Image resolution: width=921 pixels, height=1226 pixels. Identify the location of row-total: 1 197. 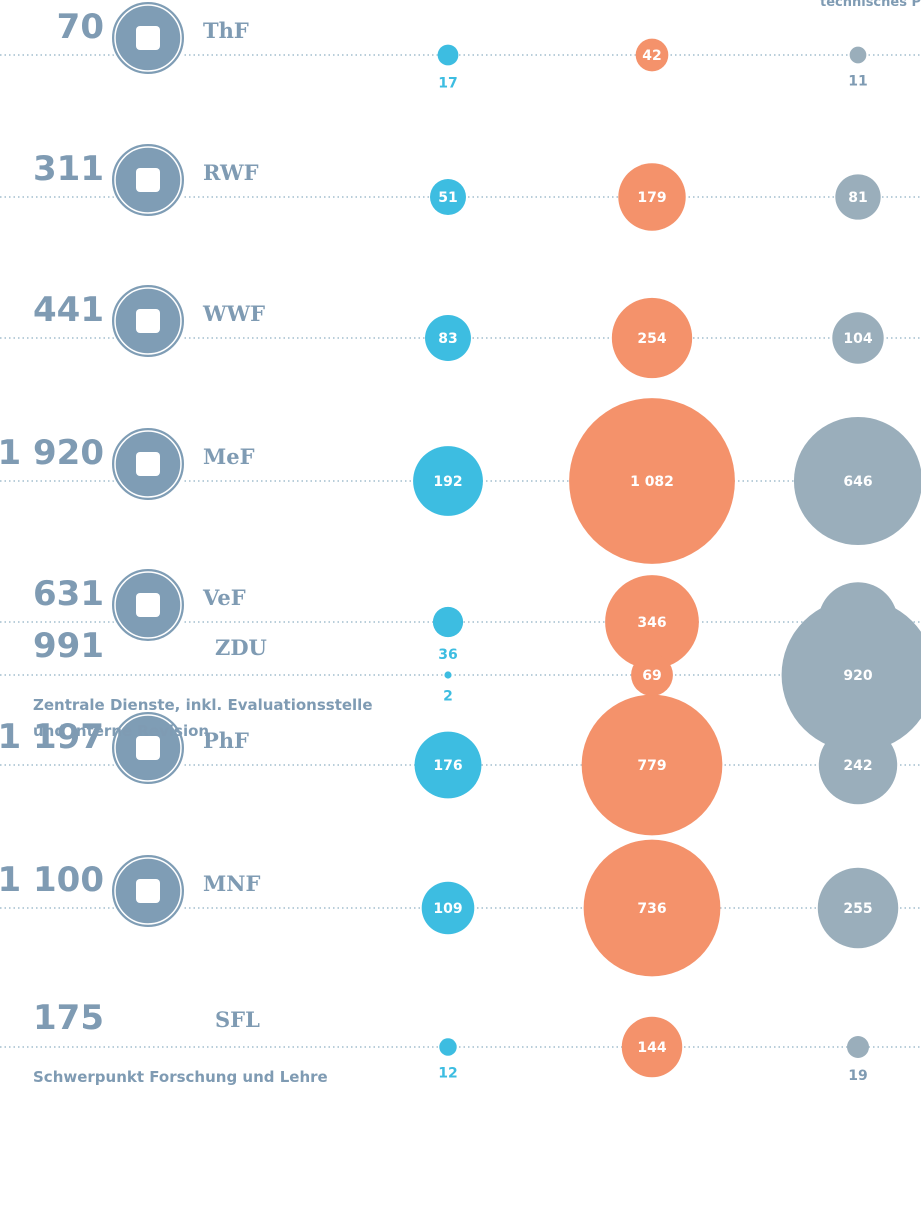
(52, 737).